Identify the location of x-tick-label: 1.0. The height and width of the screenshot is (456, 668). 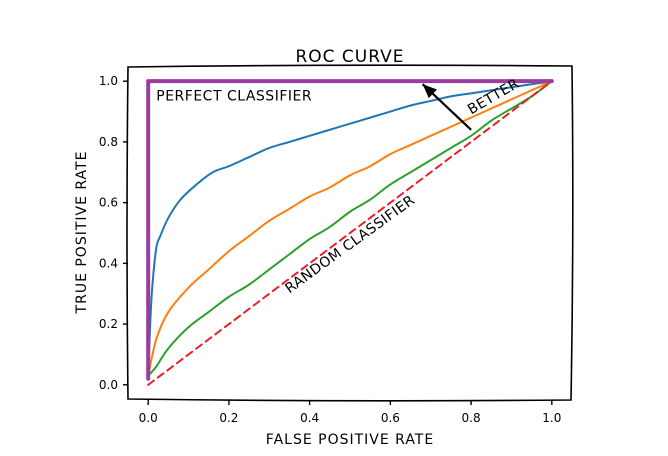
(551, 418).